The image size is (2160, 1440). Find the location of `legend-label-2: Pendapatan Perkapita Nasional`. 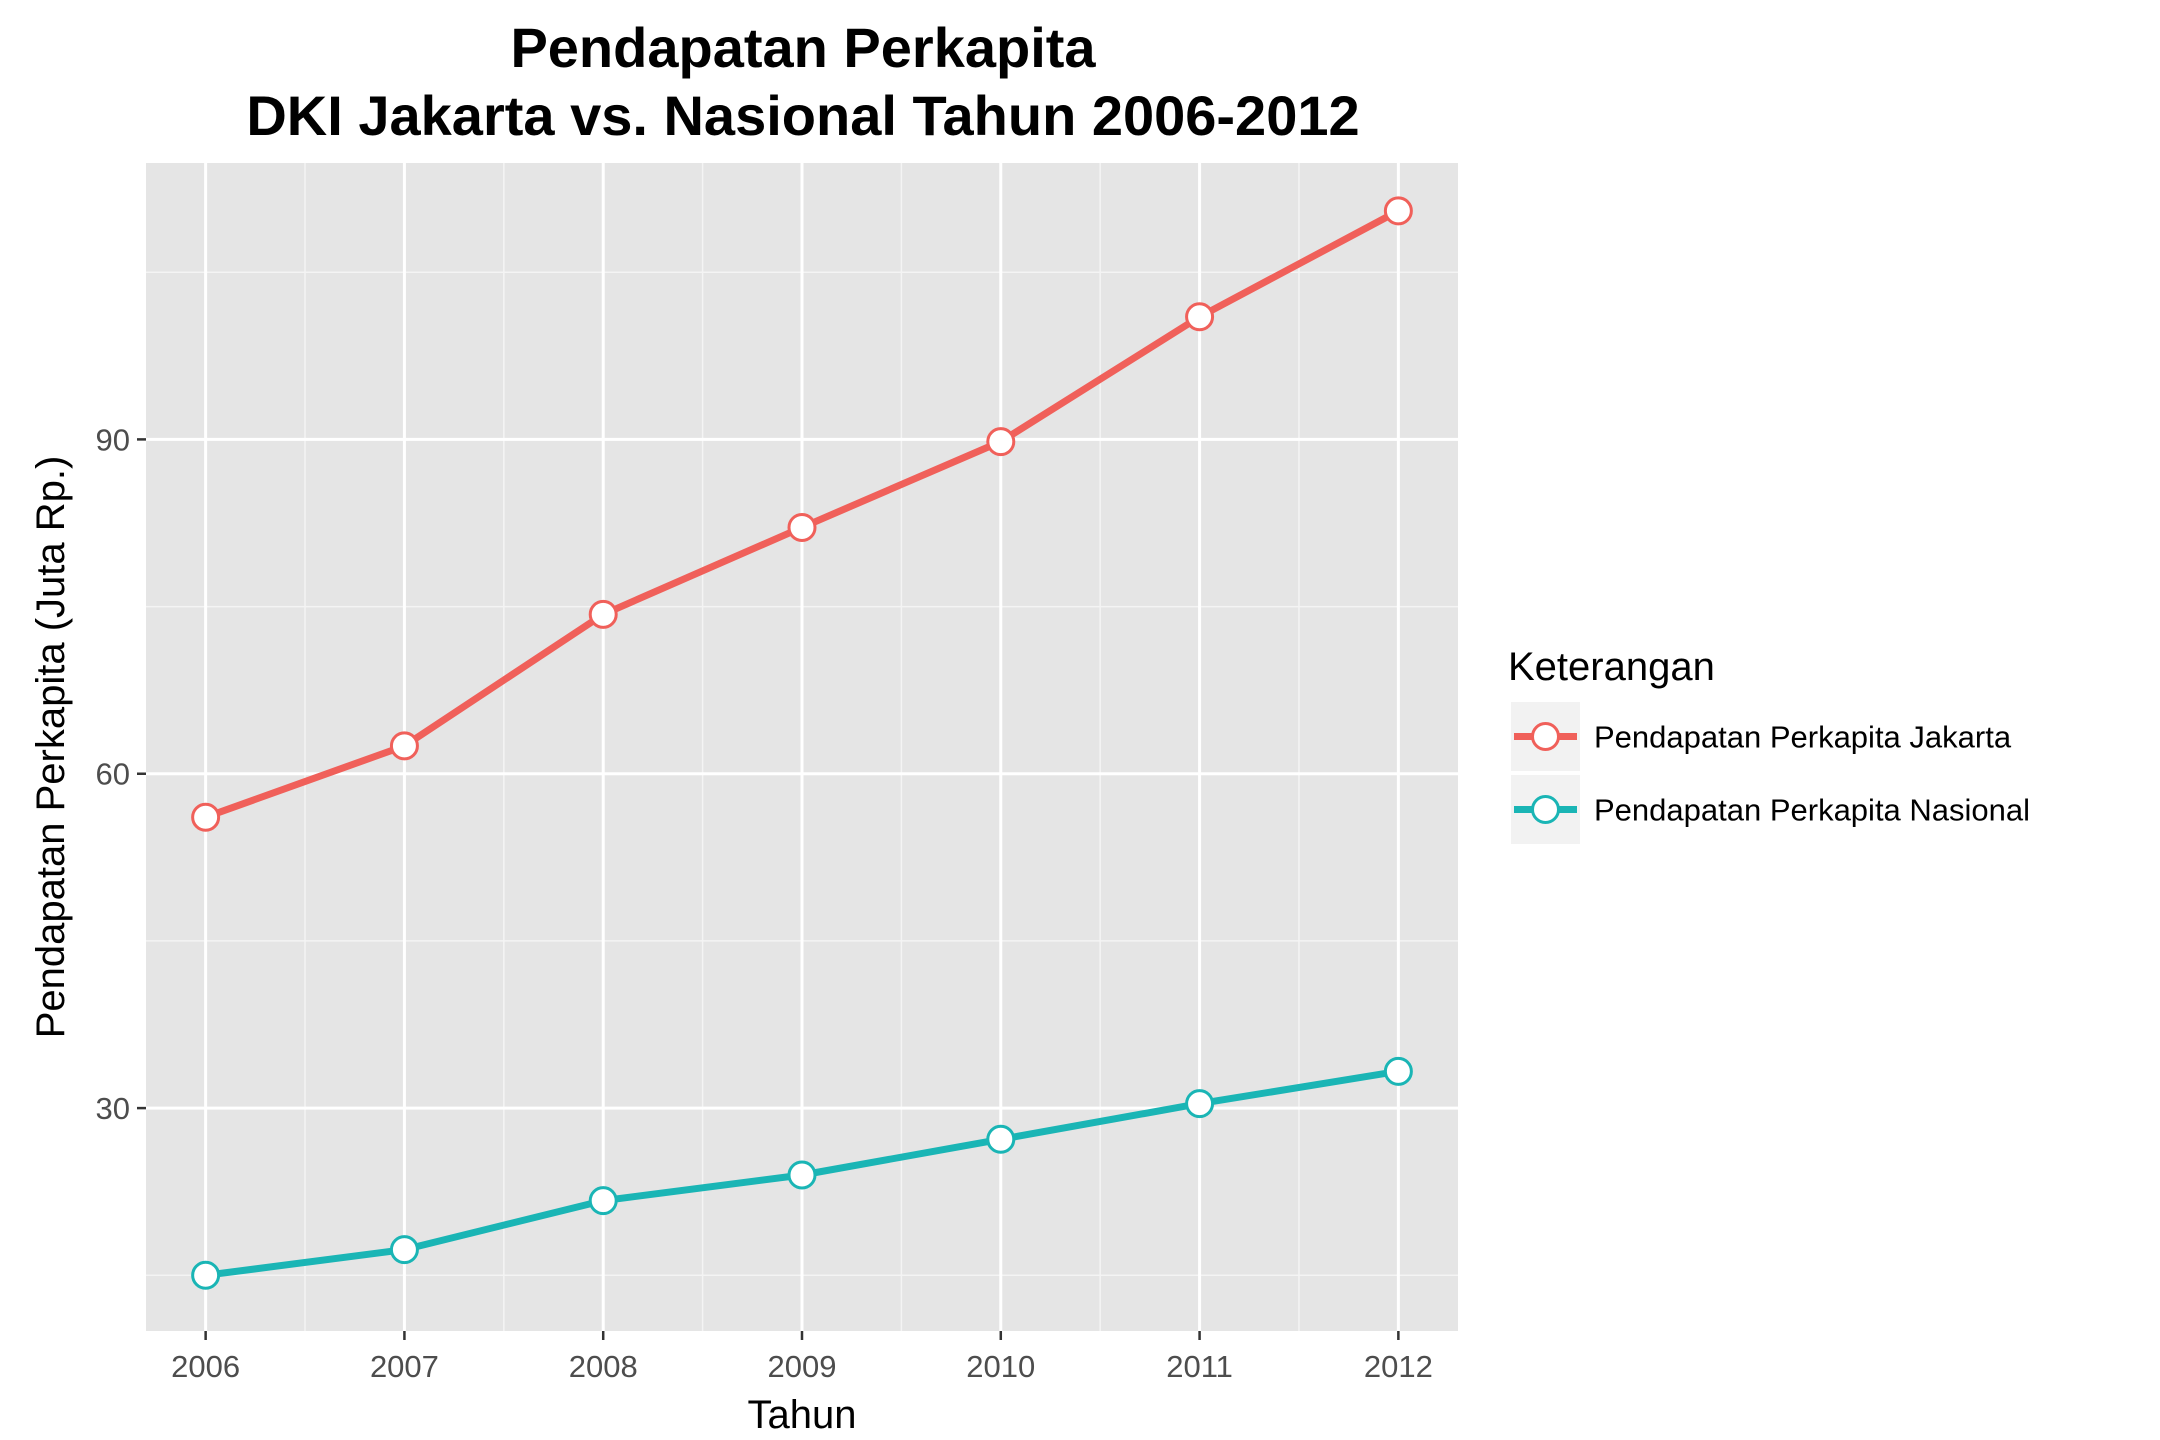

legend-label-2: Pendapatan Perkapita Nasional is located at coordinates (1812, 810).